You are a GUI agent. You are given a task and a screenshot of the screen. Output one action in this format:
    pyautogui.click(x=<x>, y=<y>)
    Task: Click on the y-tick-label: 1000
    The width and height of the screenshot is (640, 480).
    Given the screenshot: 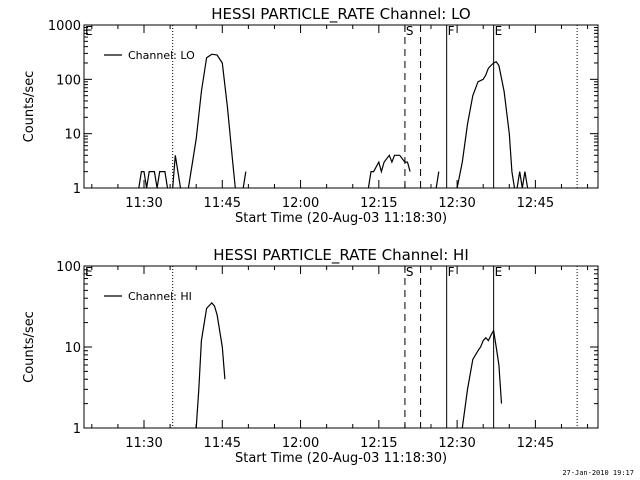 What is the action you would take?
    pyautogui.click(x=64, y=26)
    